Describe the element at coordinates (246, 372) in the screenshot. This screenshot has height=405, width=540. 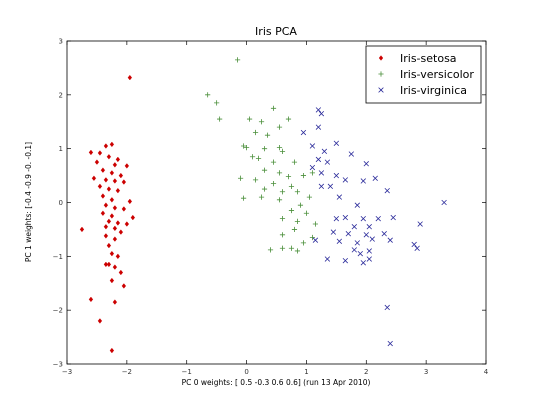
I see `x-tick-label: 0` at that location.